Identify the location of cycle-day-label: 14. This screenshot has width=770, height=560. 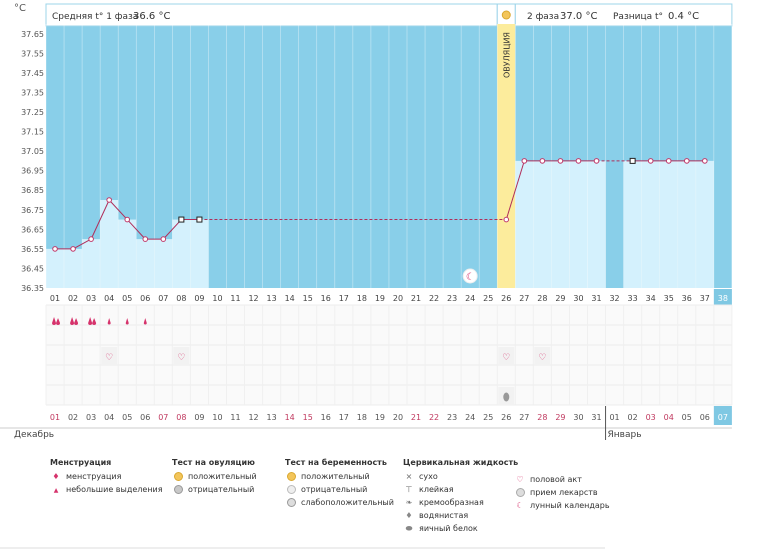
(290, 298).